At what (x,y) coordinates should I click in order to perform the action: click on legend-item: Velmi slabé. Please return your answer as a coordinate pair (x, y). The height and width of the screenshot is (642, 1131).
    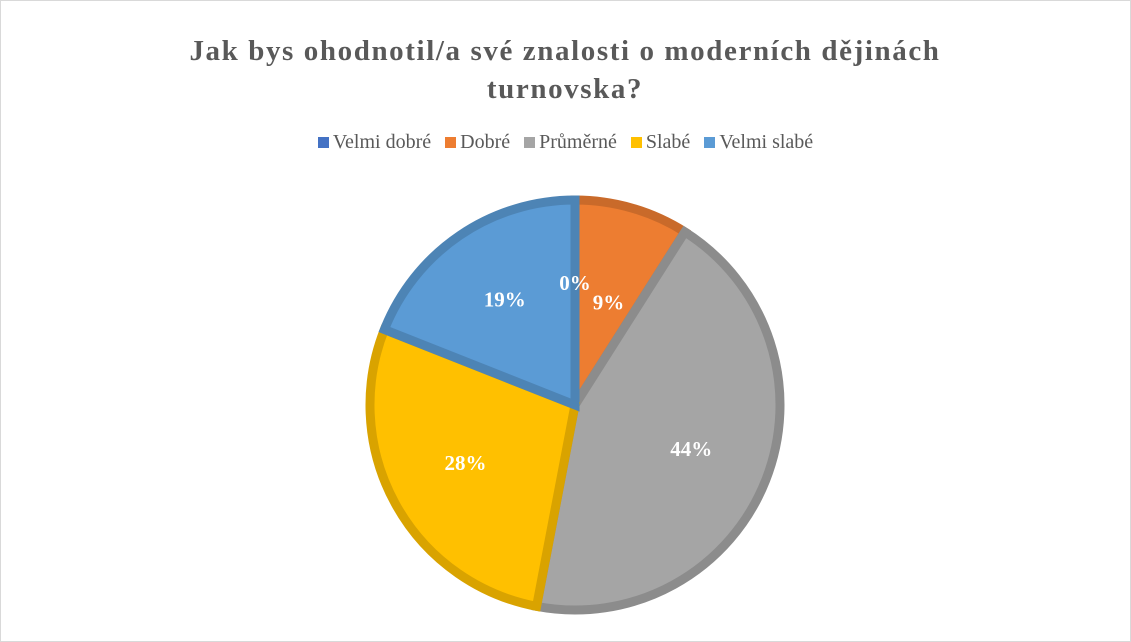
    Looking at the image, I should click on (758, 142).